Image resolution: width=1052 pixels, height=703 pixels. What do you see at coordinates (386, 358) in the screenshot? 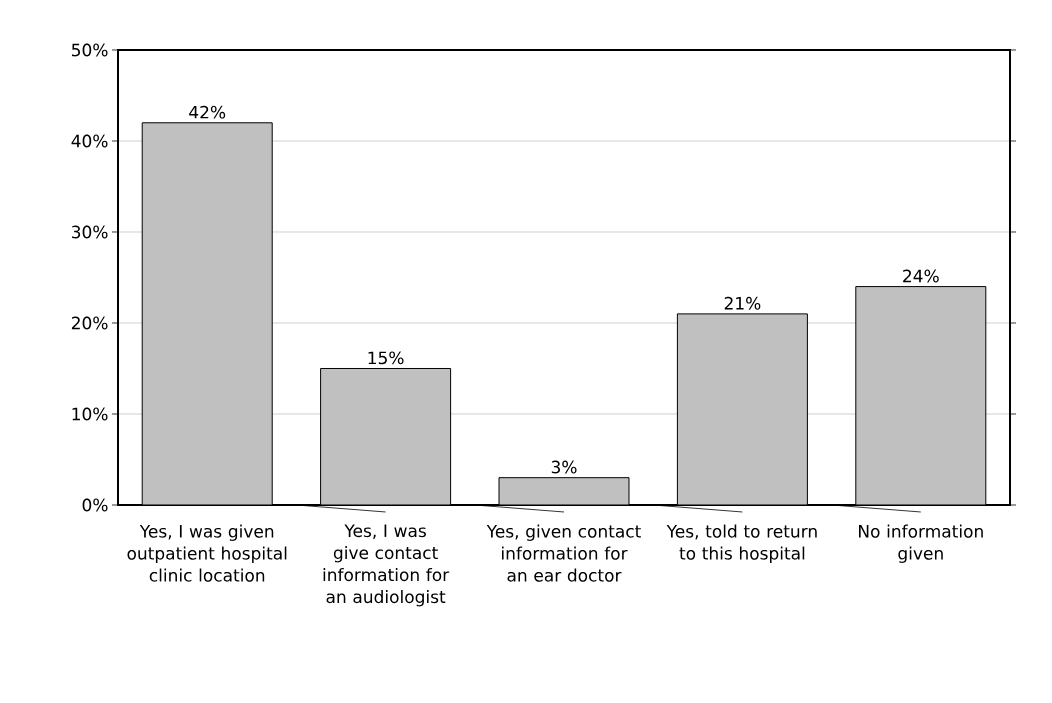
I see `data-label: 15%` at bounding box center [386, 358].